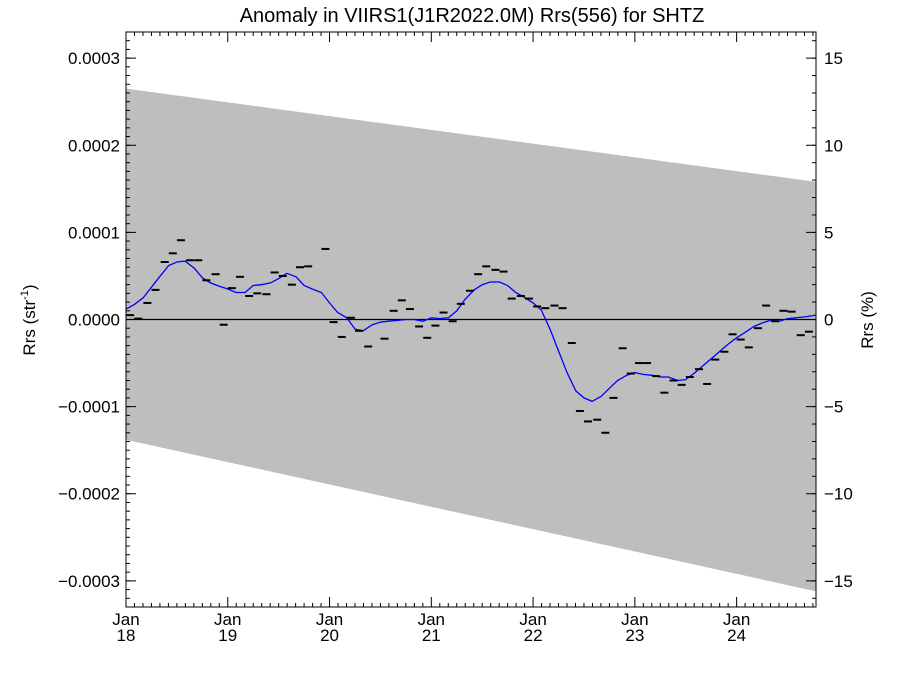 This screenshot has width=900, height=675. I want to click on y-tick-label-right: 15, so click(833, 58).